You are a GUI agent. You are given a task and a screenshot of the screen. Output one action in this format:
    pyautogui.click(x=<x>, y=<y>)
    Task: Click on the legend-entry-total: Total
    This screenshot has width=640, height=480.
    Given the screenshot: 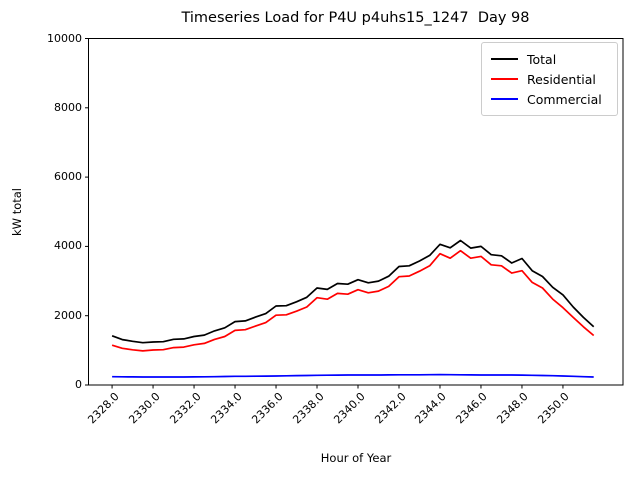 What is the action you would take?
    pyautogui.click(x=550, y=59)
    